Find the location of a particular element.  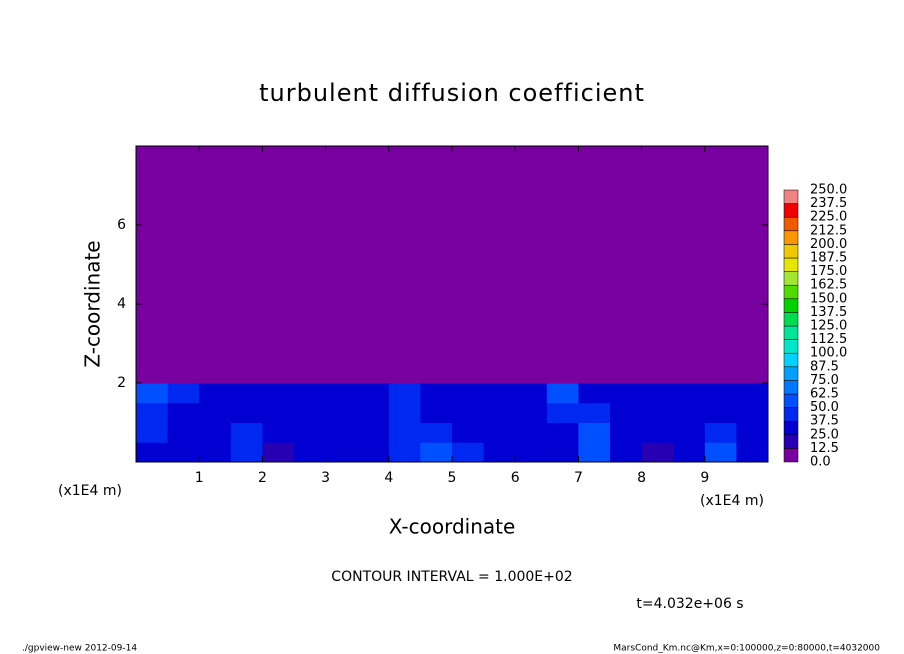

y-axis-label: Z-coordinate is located at coordinates (93, 303).